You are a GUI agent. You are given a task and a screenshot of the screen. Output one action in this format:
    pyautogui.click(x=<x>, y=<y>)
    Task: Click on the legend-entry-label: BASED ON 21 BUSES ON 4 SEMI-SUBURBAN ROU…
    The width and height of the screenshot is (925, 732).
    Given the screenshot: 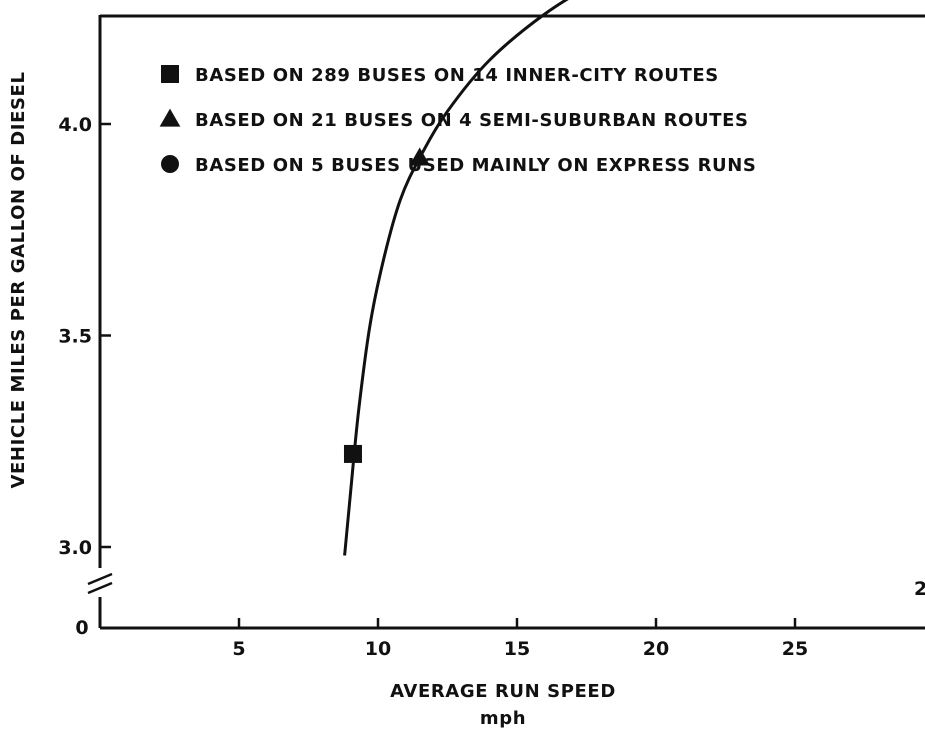 What is the action you would take?
    pyautogui.click(x=472, y=120)
    